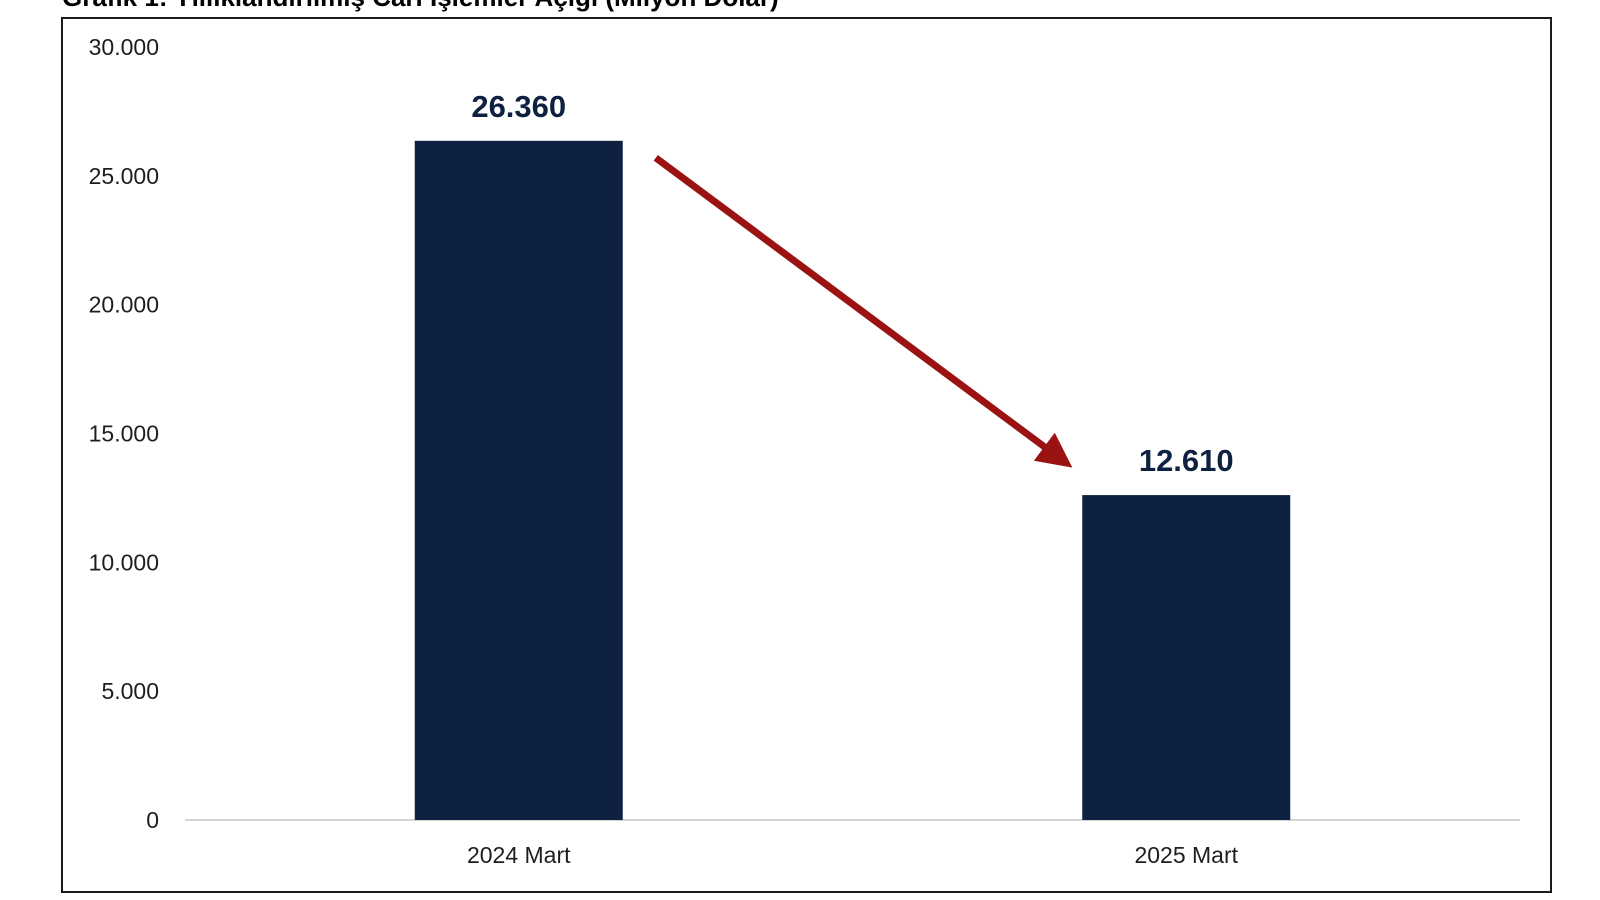 Image resolution: width=1600 pixels, height=900 pixels. I want to click on trend-arrow, so click(863, 311).